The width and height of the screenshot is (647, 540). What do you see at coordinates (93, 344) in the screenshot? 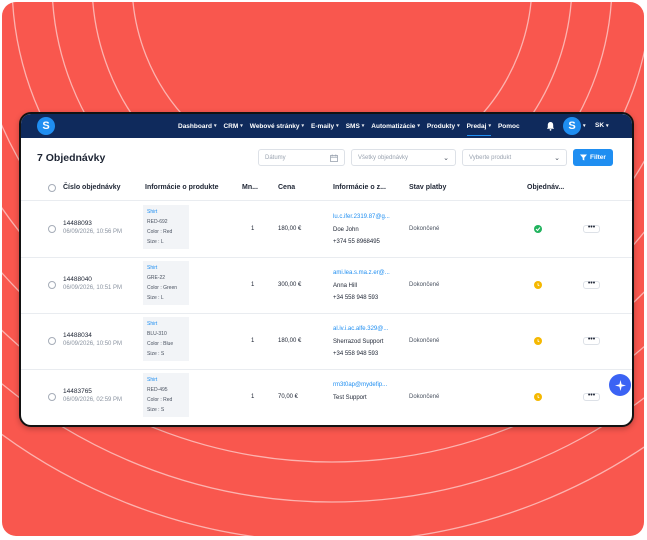
I see `order-date: 06/09/2026, 10:50 PM` at bounding box center [93, 344].